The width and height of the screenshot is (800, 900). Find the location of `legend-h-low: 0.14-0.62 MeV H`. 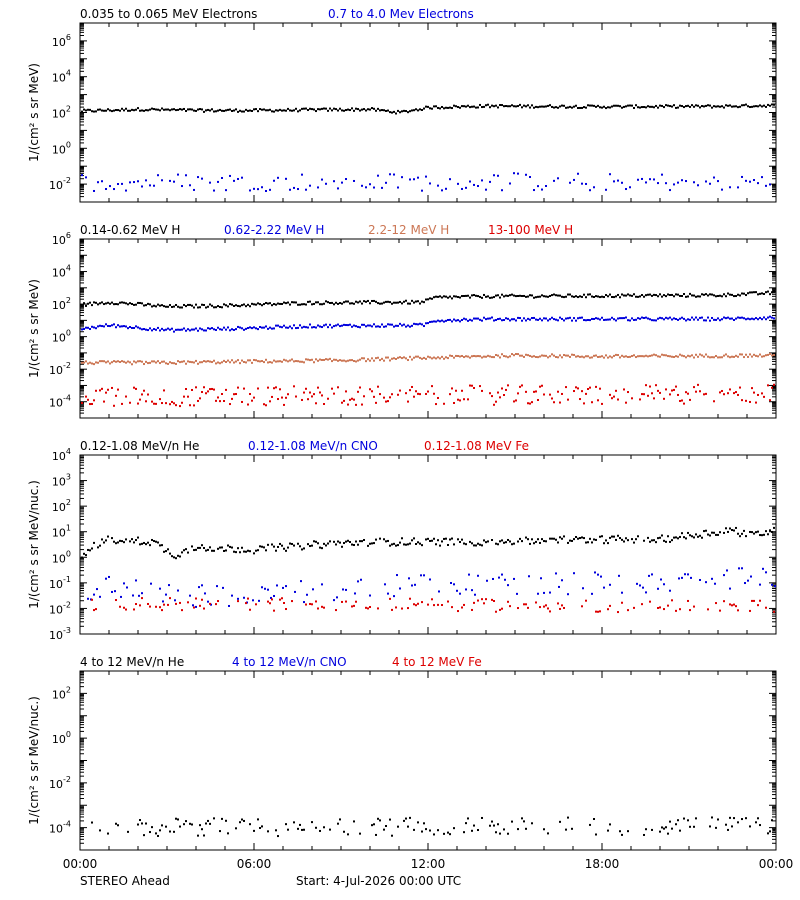

legend-h-low: 0.14-0.62 MeV H is located at coordinates (130, 230).